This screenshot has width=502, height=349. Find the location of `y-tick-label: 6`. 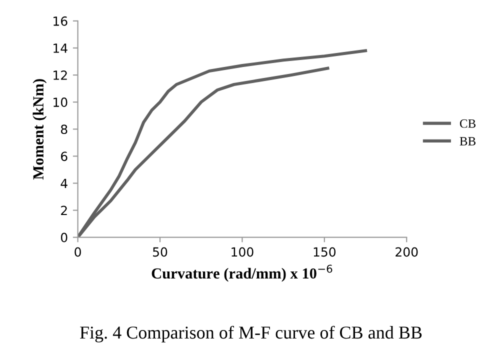

y-tick-label: 6 is located at coordinates (64, 157).